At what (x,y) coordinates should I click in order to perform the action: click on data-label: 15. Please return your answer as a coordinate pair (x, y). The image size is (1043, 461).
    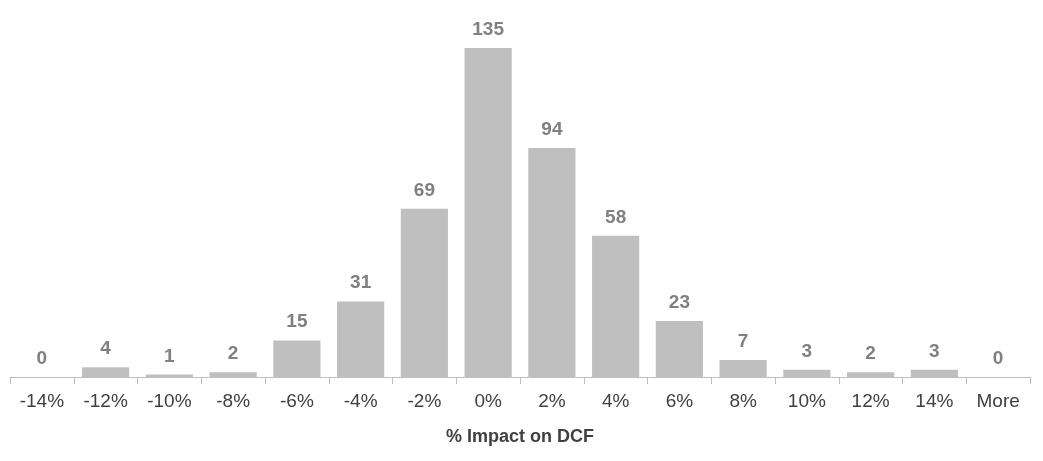
    Looking at the image, I should click on (297, 321).